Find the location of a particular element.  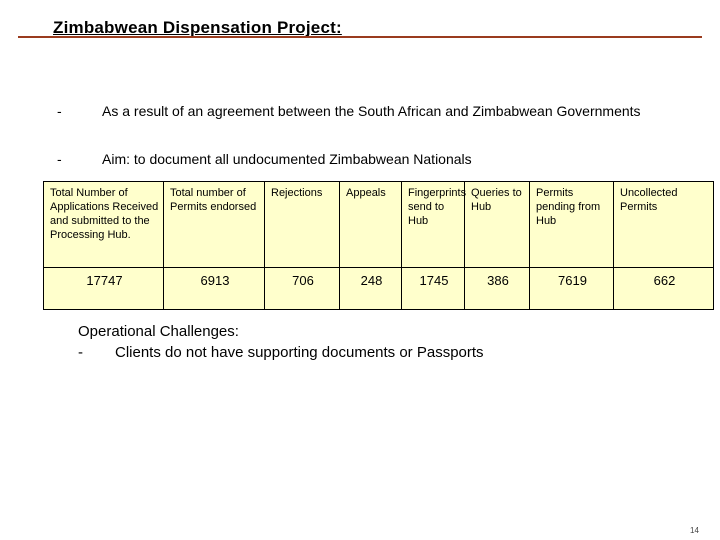

value-appeals: 248 is located at coordinates (370, 288).